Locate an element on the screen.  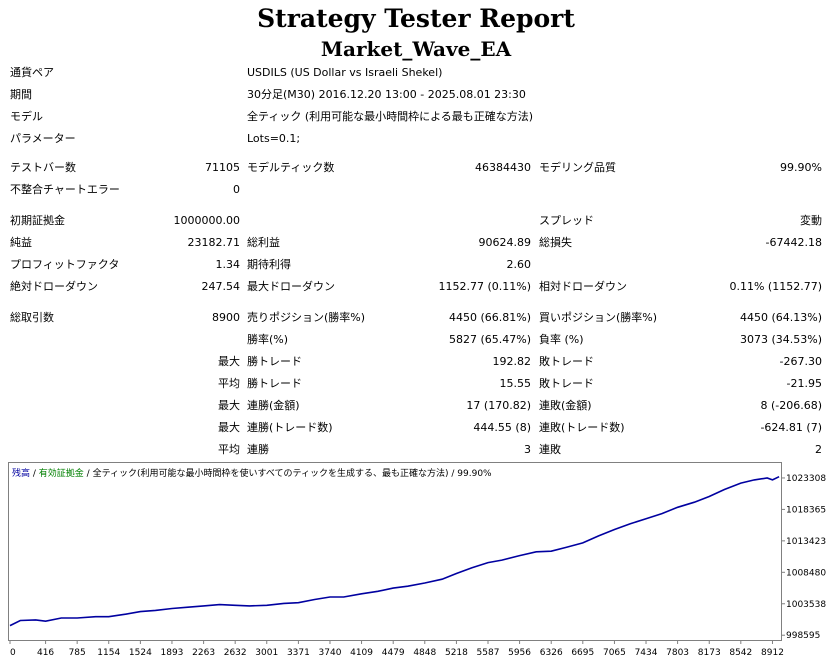
total-label: 総取引数 is located at coordinates (32, 317).